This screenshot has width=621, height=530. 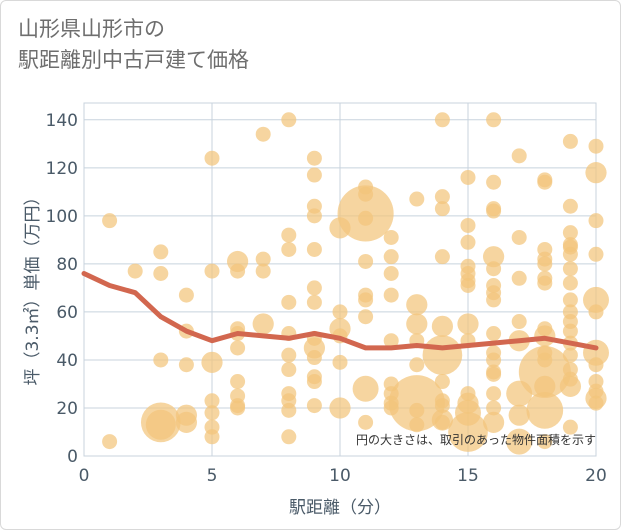 What do you see at coordinates (62, 169) in the screenshot?
I see `y-tick-label: 120` at bounding box center [62, 169].